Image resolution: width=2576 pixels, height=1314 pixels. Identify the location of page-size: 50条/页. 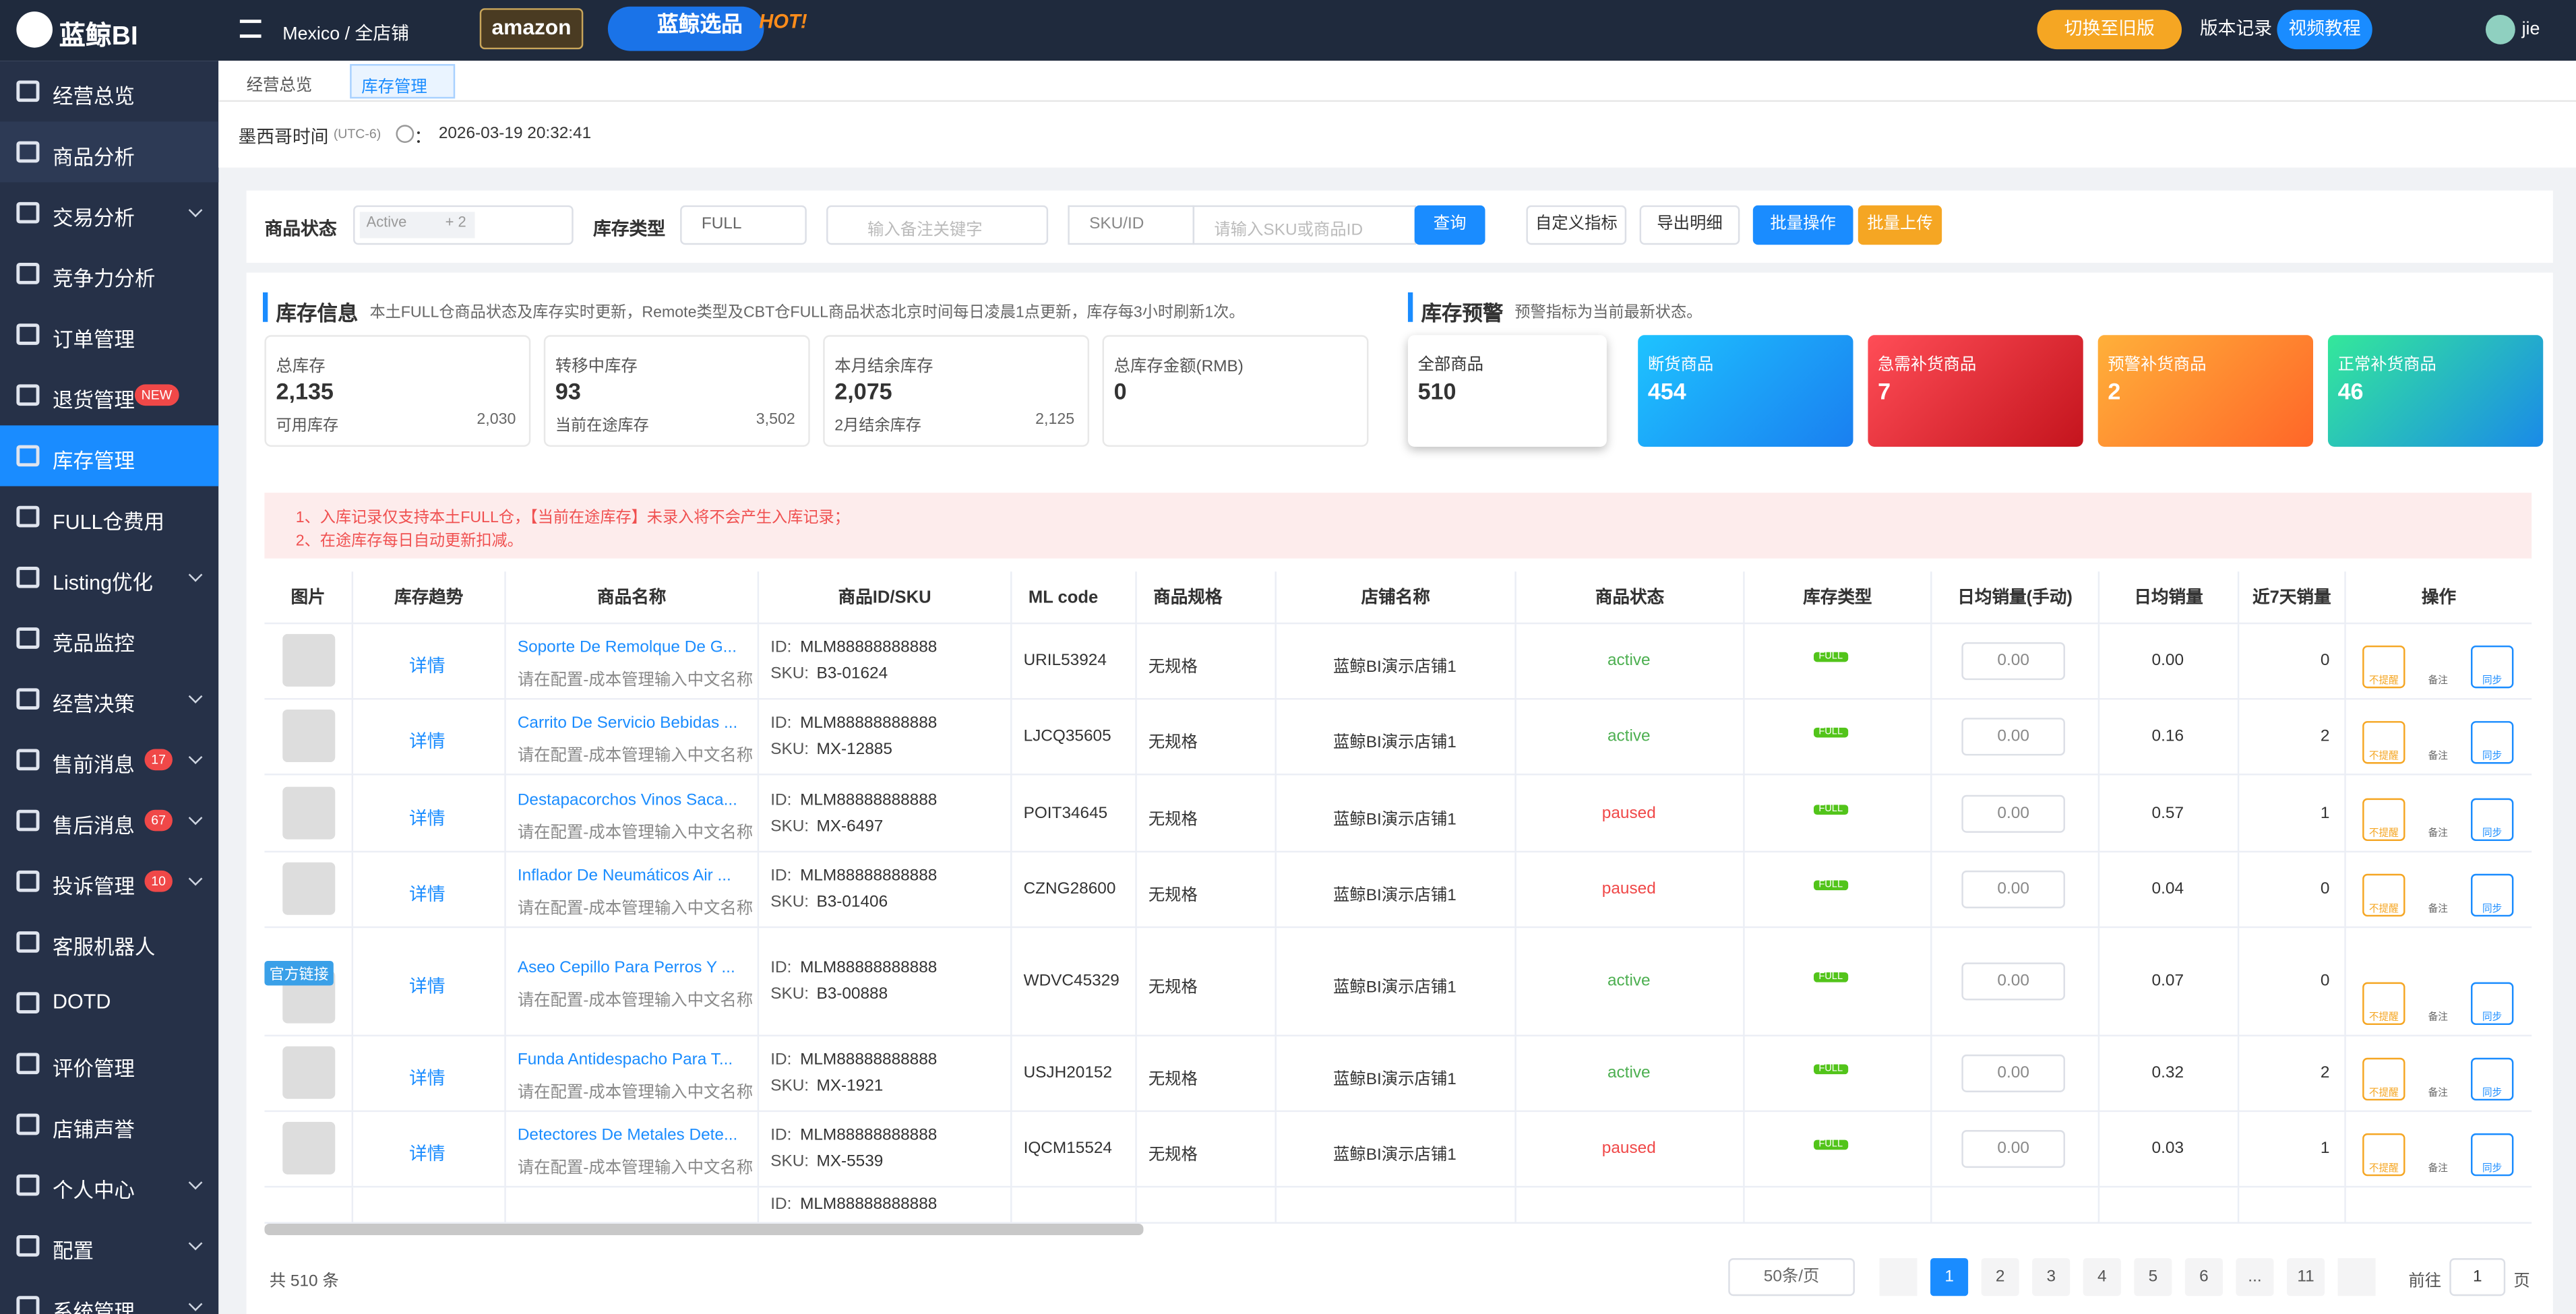
(1792, 1277).